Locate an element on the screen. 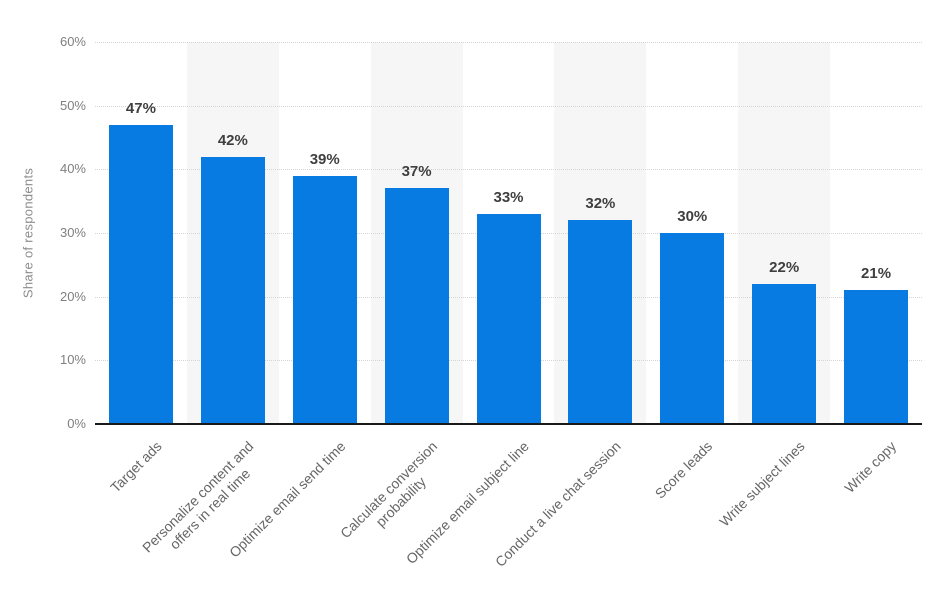 This screenshot has height=602, width=936. x-axis-category-label: Target ads is located at coordinates (135, 467).